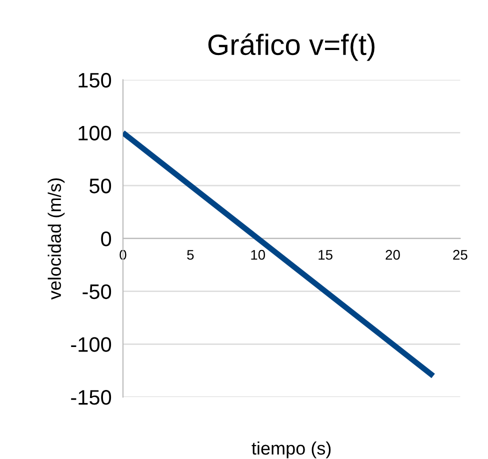 Image resolution: width=488 pixels, height=459 pixels. What do you see at coordinates (325, 255) in the screenshot?
I see `x-tick-label: 15` at bounding box center [325, 255].